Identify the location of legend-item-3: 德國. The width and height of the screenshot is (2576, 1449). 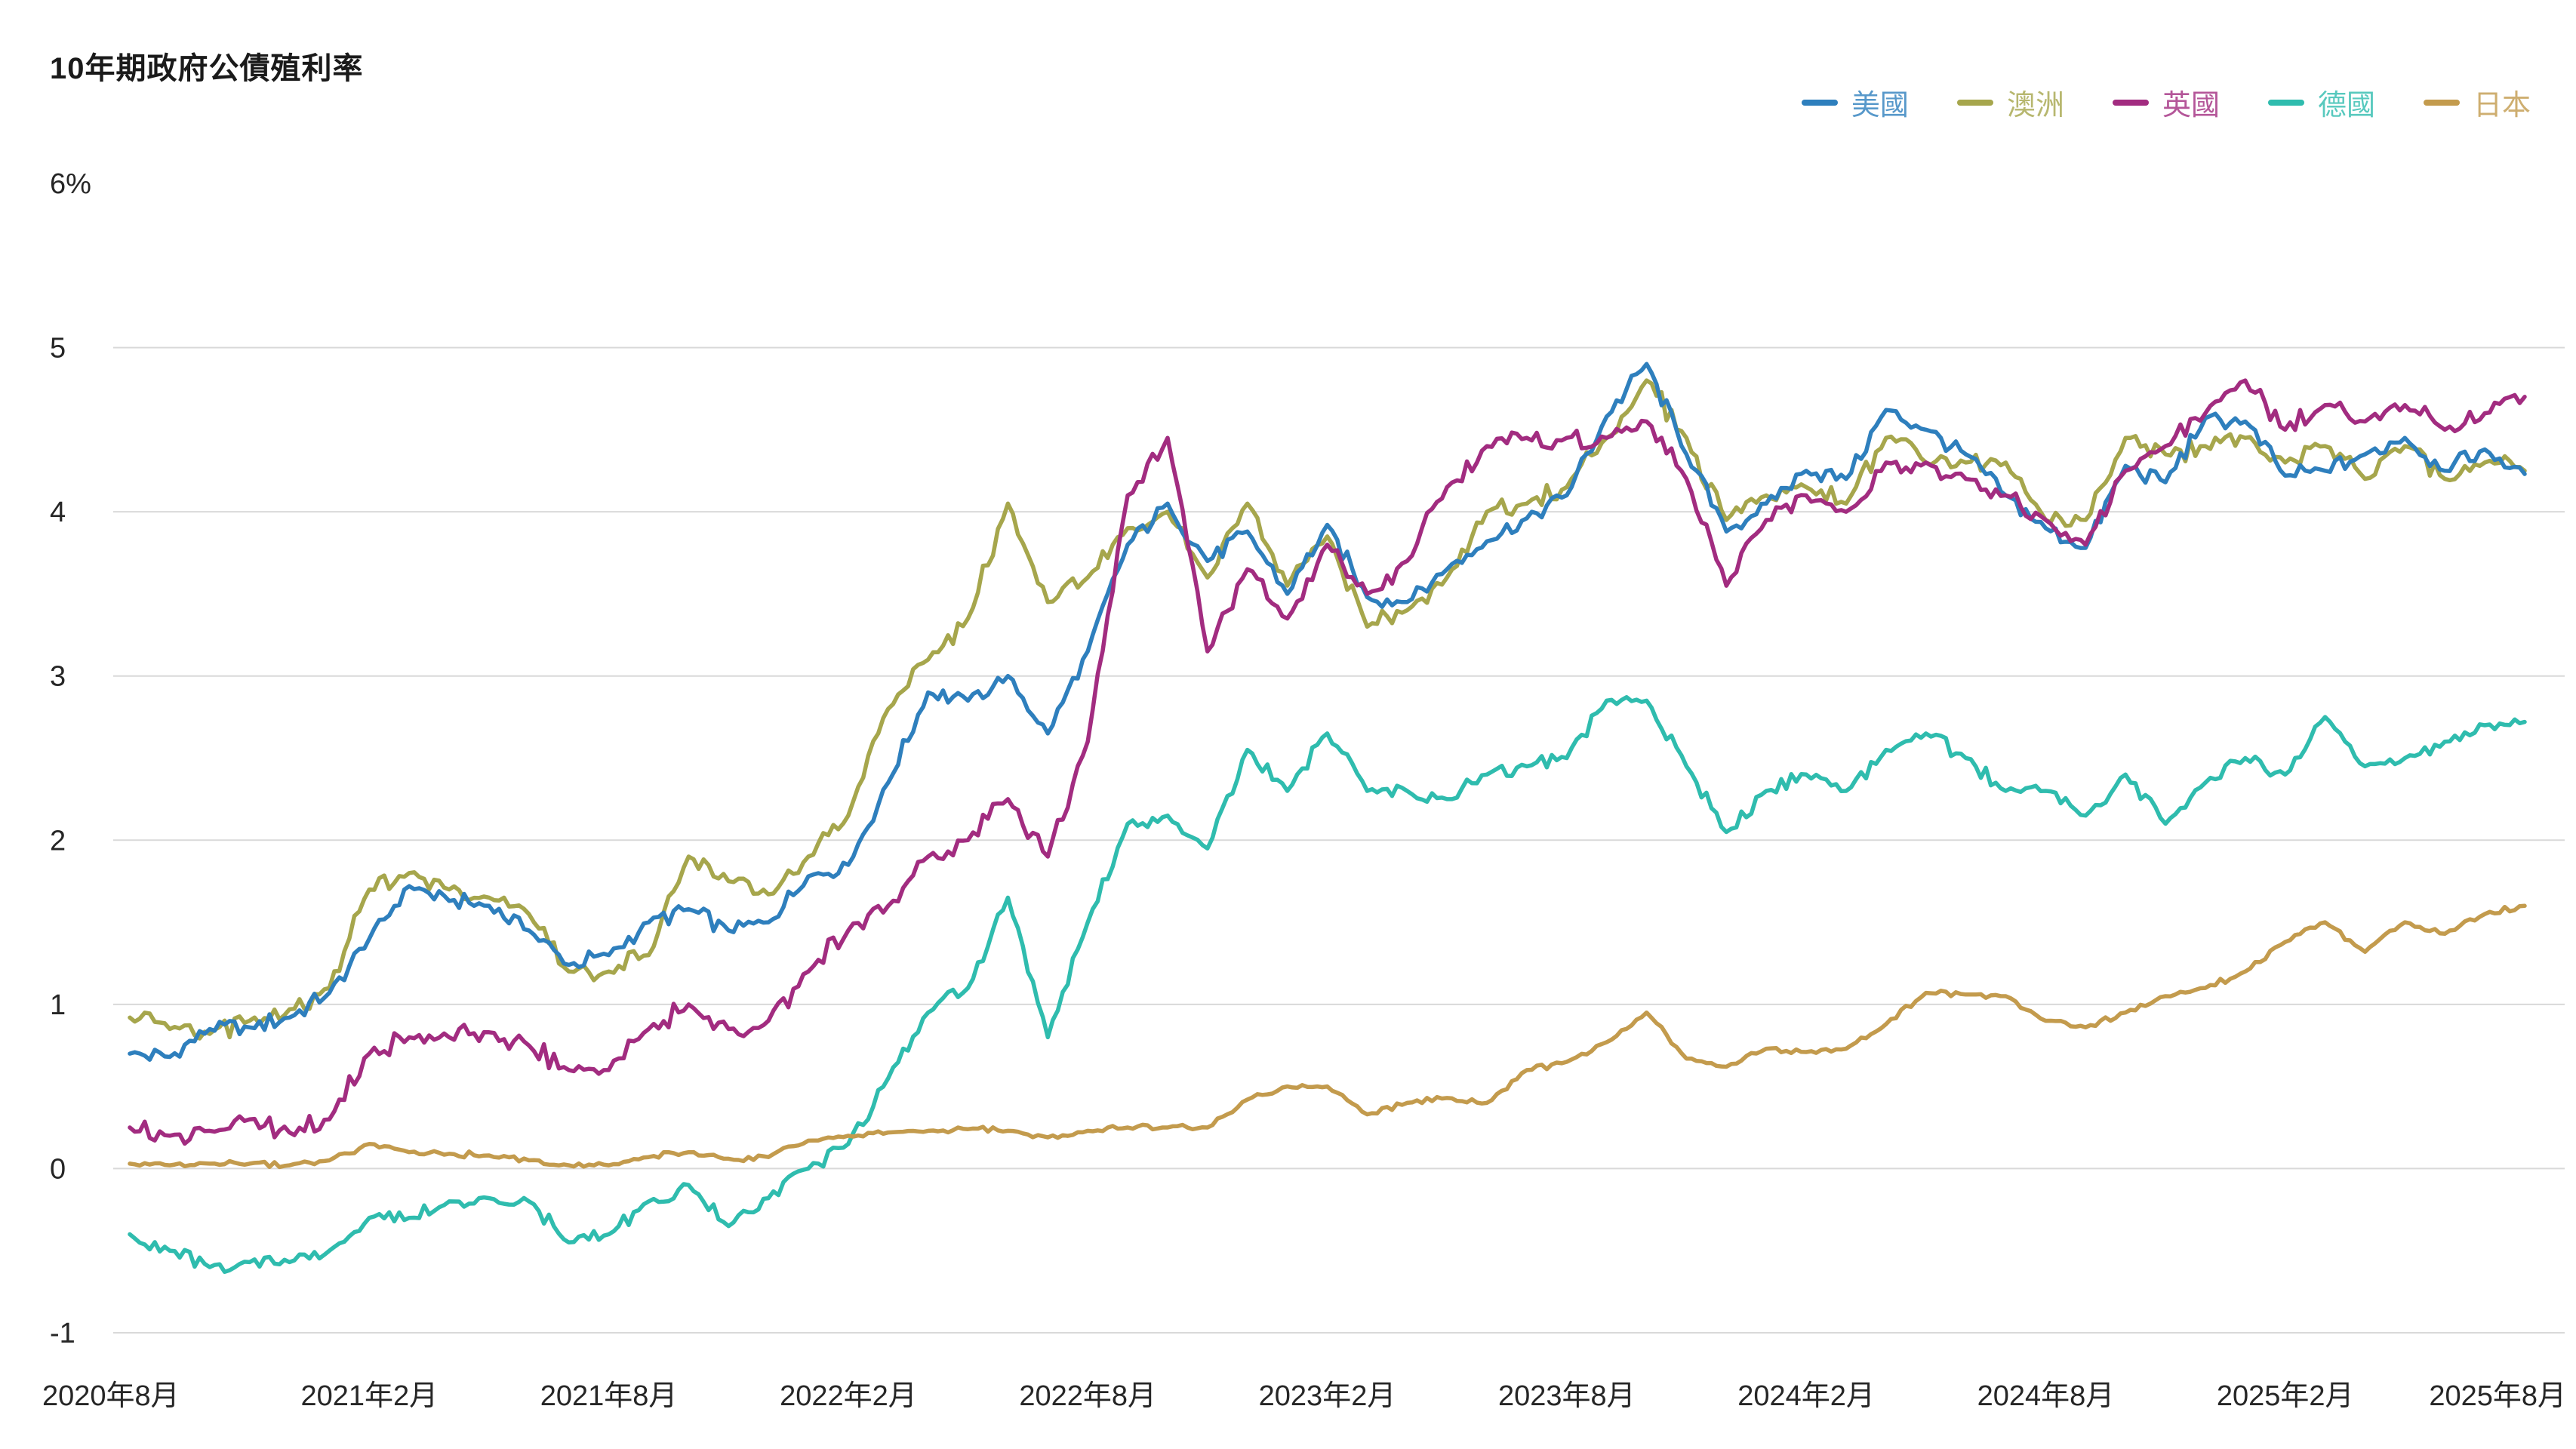
(2321, 102).